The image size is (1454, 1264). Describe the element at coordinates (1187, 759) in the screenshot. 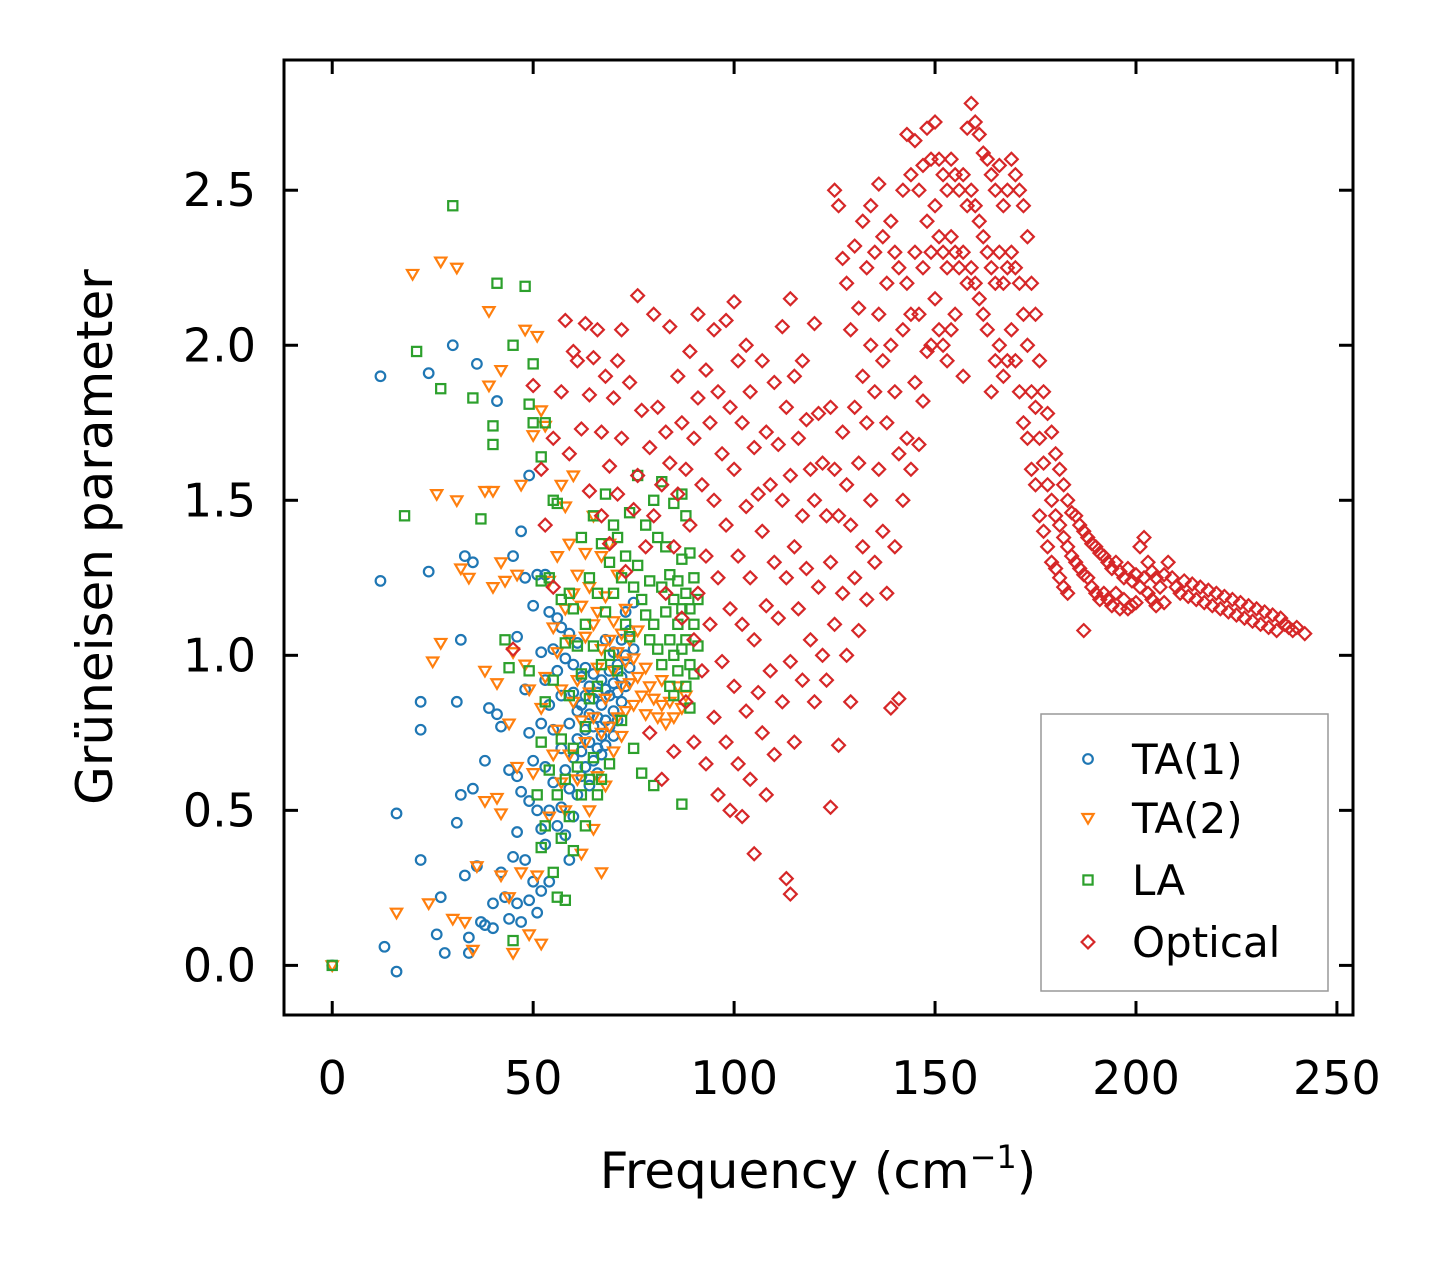

I see `legend-label-ta-1: TA(1)` at that location.